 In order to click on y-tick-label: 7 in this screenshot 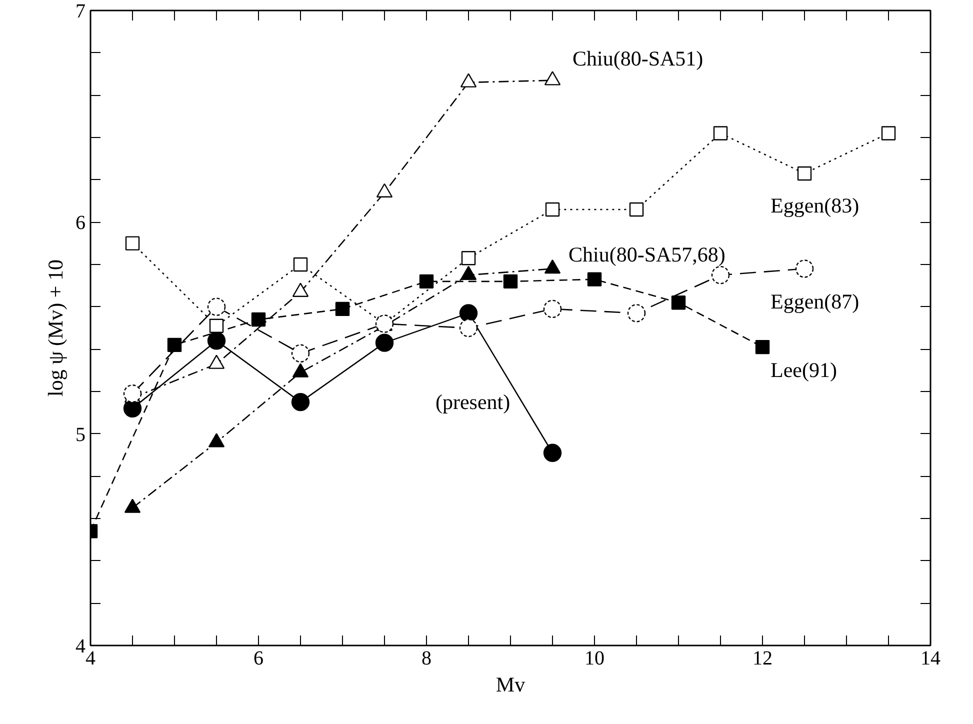, I will do `click(81, 11)`.